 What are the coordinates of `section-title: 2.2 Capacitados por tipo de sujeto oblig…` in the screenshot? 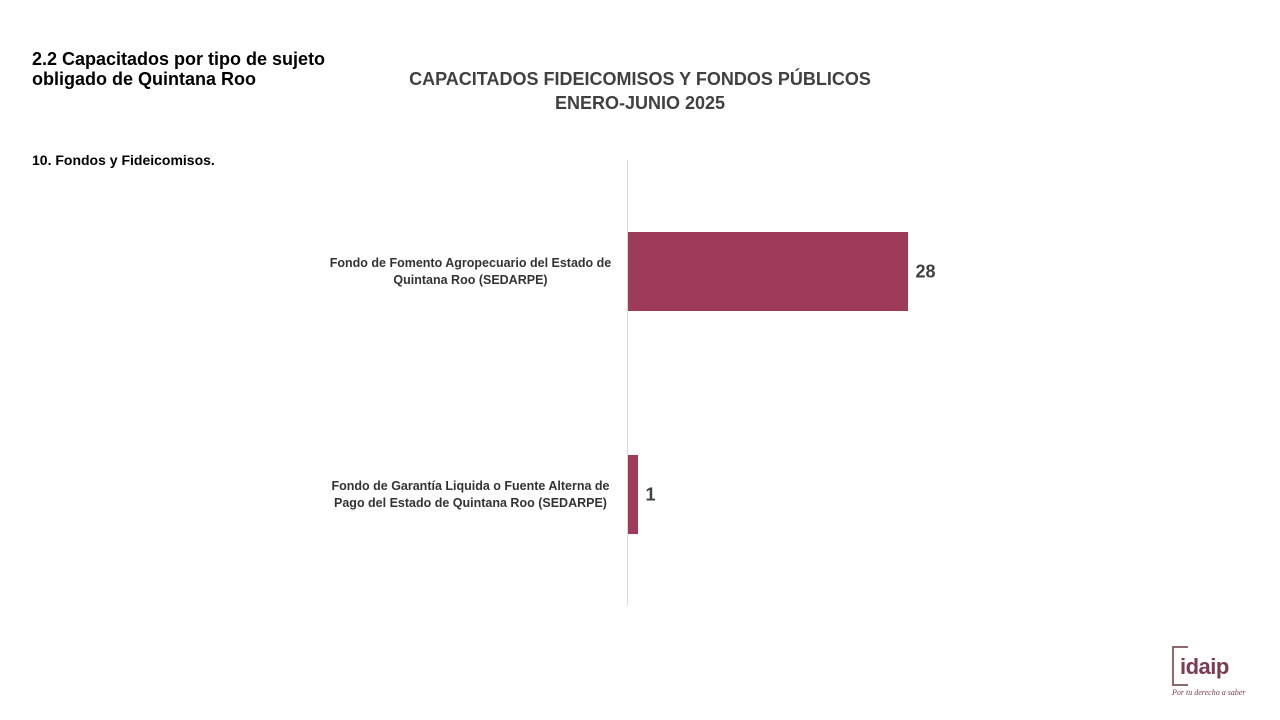 It's located at (179, 69).